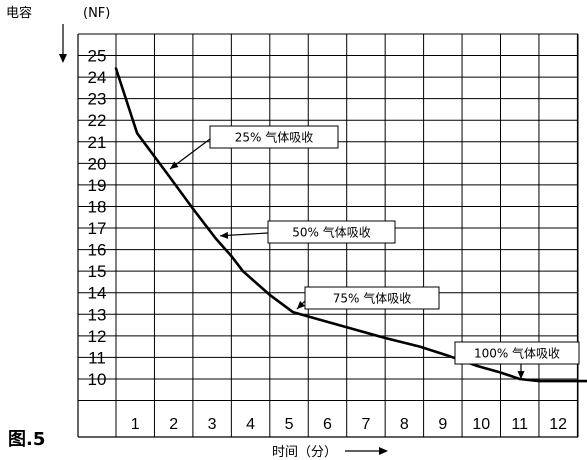 The width and height of the screenshot is (587, 460). What do you see at coordinates (558, 424) in the screenshot?
I see `x-tick-label: 12` at bounding box center [558, 424].